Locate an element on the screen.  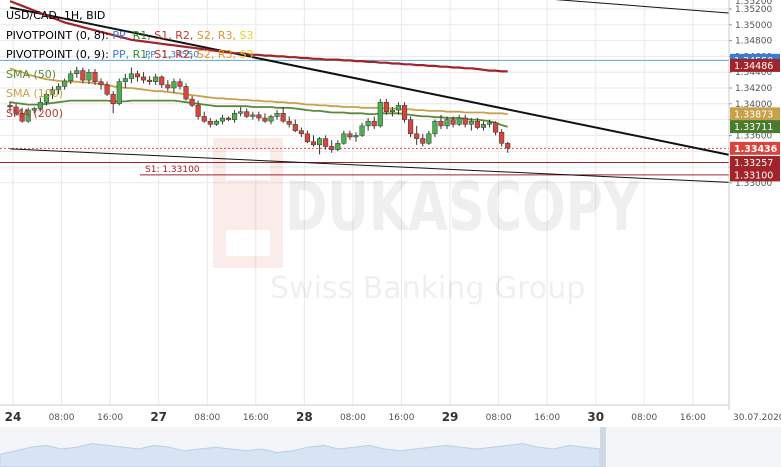
price-tag-label: 1.33100 is located at coordinates (753, 175).